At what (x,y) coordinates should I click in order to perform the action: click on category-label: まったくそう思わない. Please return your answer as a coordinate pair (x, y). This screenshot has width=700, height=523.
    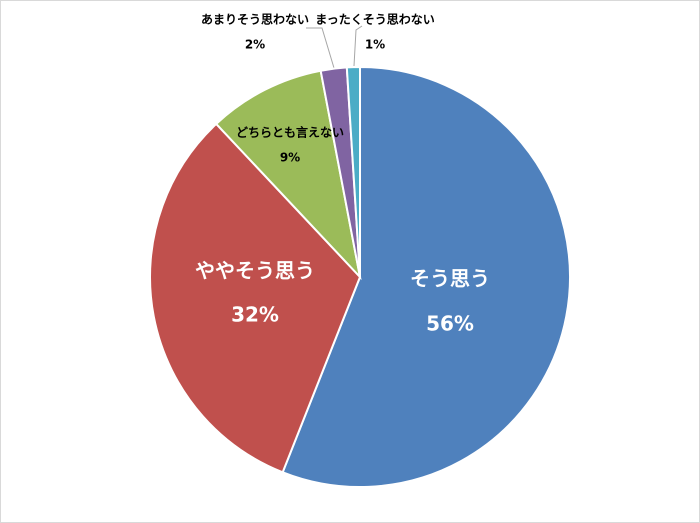
    Looking at the image, I should click on (375, 20).